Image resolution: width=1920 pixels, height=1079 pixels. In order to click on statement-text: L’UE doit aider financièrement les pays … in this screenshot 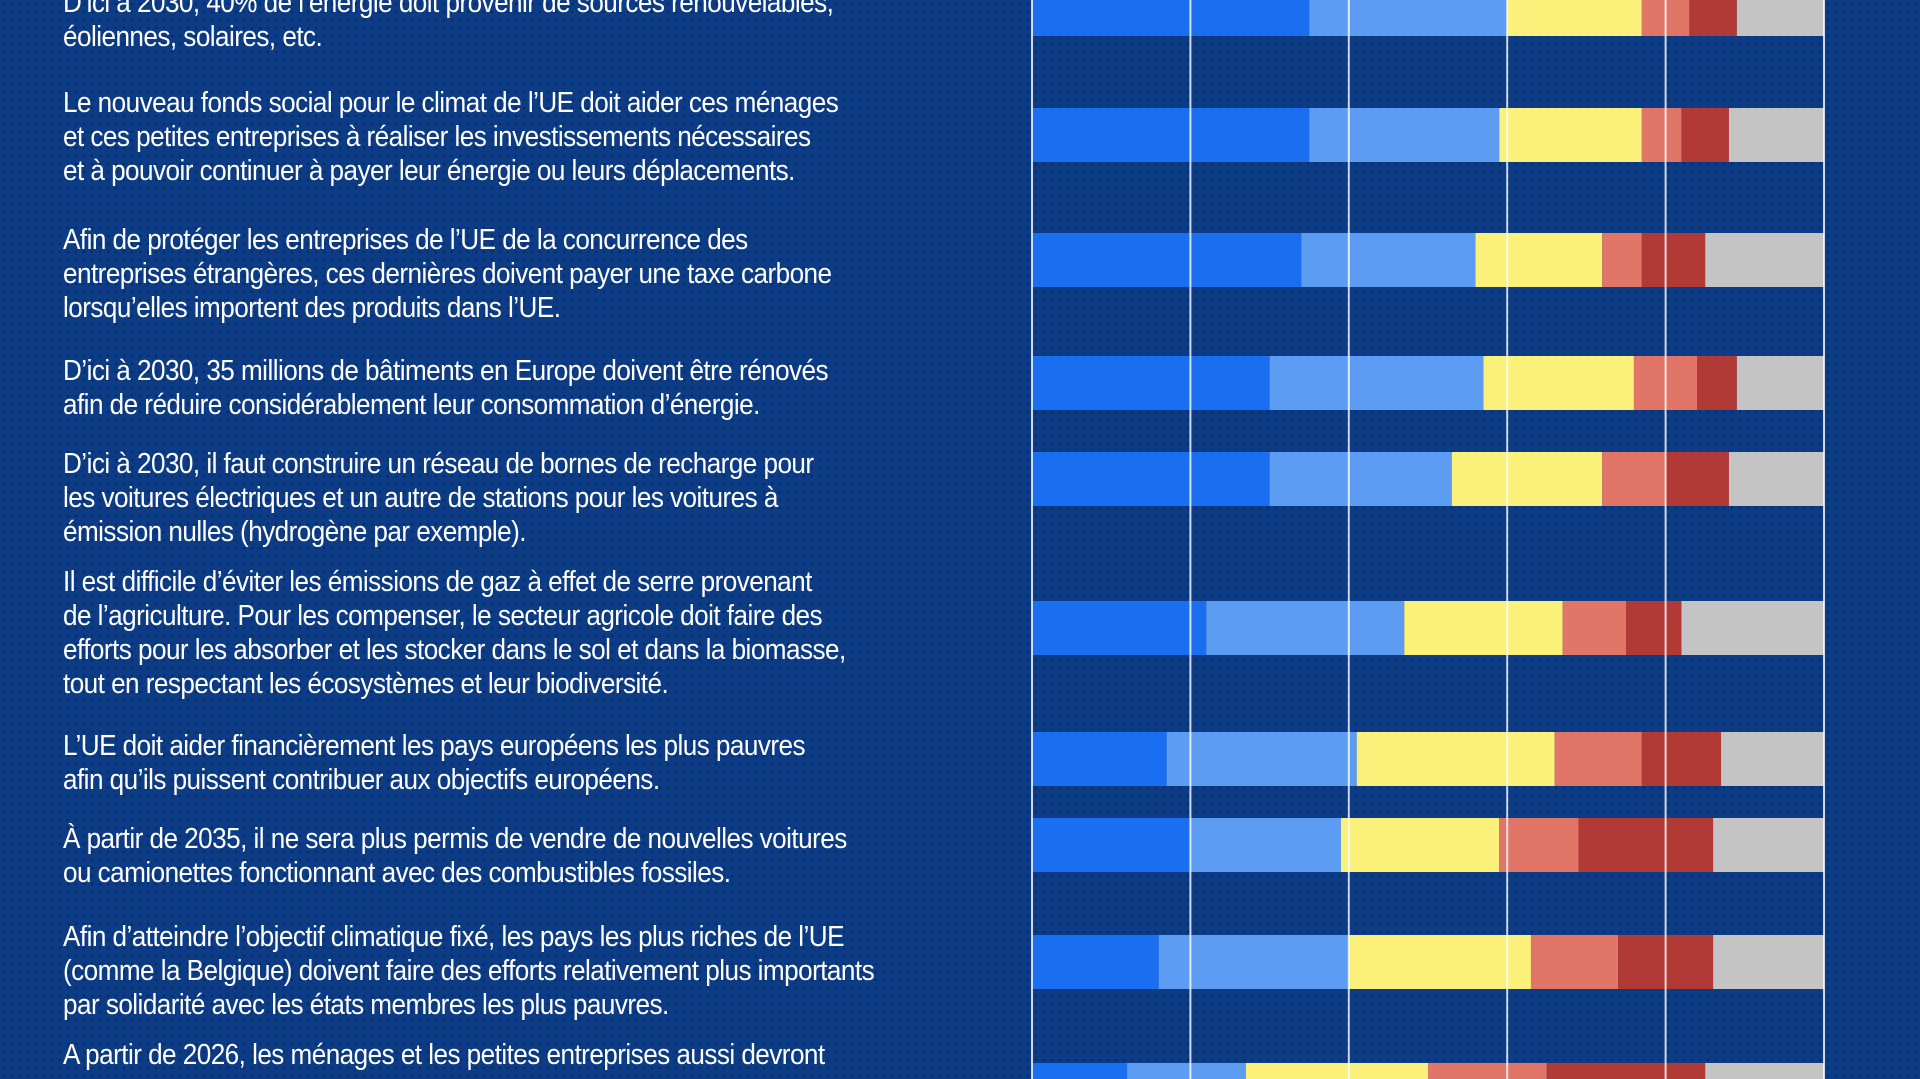, I will do `click(434, 763)`.